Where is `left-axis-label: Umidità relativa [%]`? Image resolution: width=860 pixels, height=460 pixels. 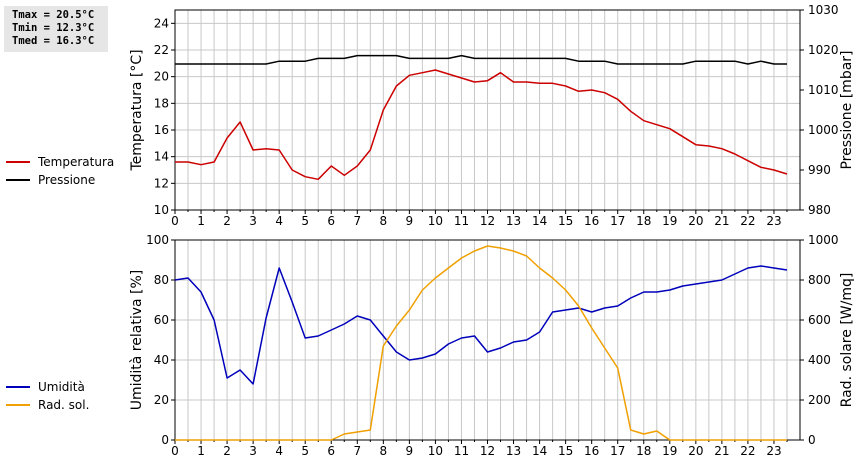 left-axis-label: Umidità relativa [%] is located at coordinates (137, 340).